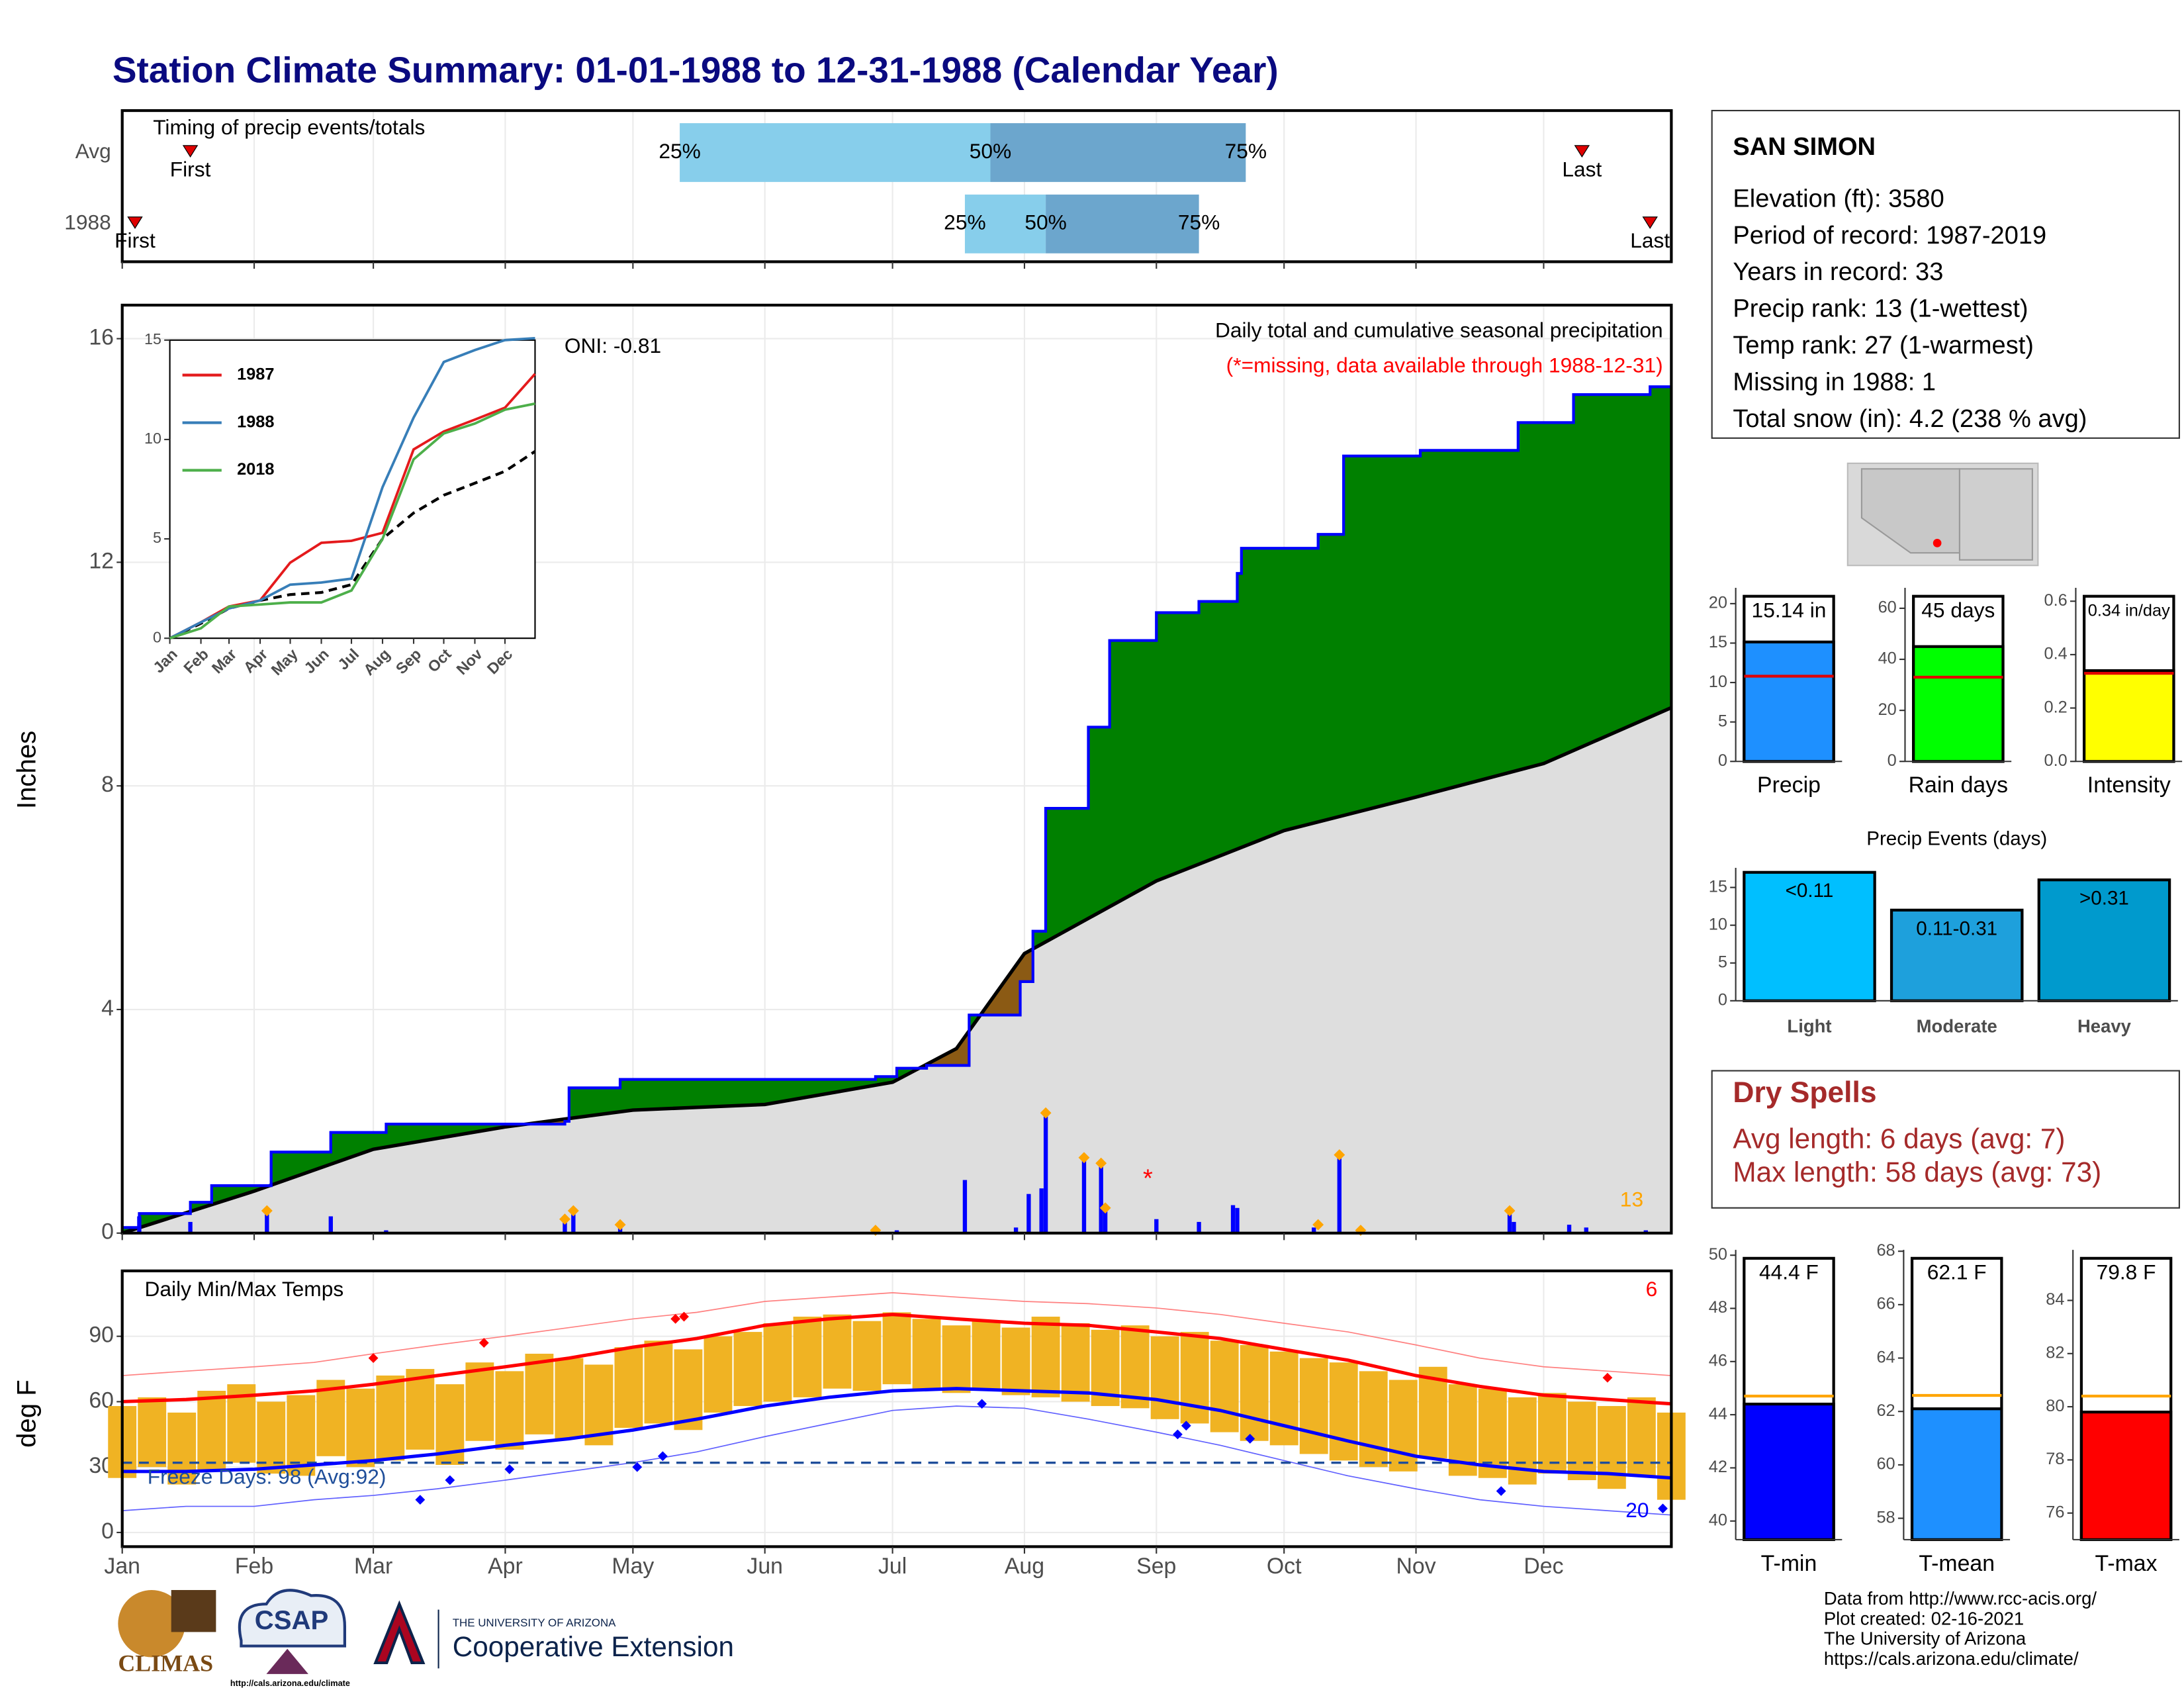 The width and height of the screenshot is (2184, 1688). Describe the element at coordinates (1718, 1254) in the screenshot. I see `y-tick-label: 50` at that location.